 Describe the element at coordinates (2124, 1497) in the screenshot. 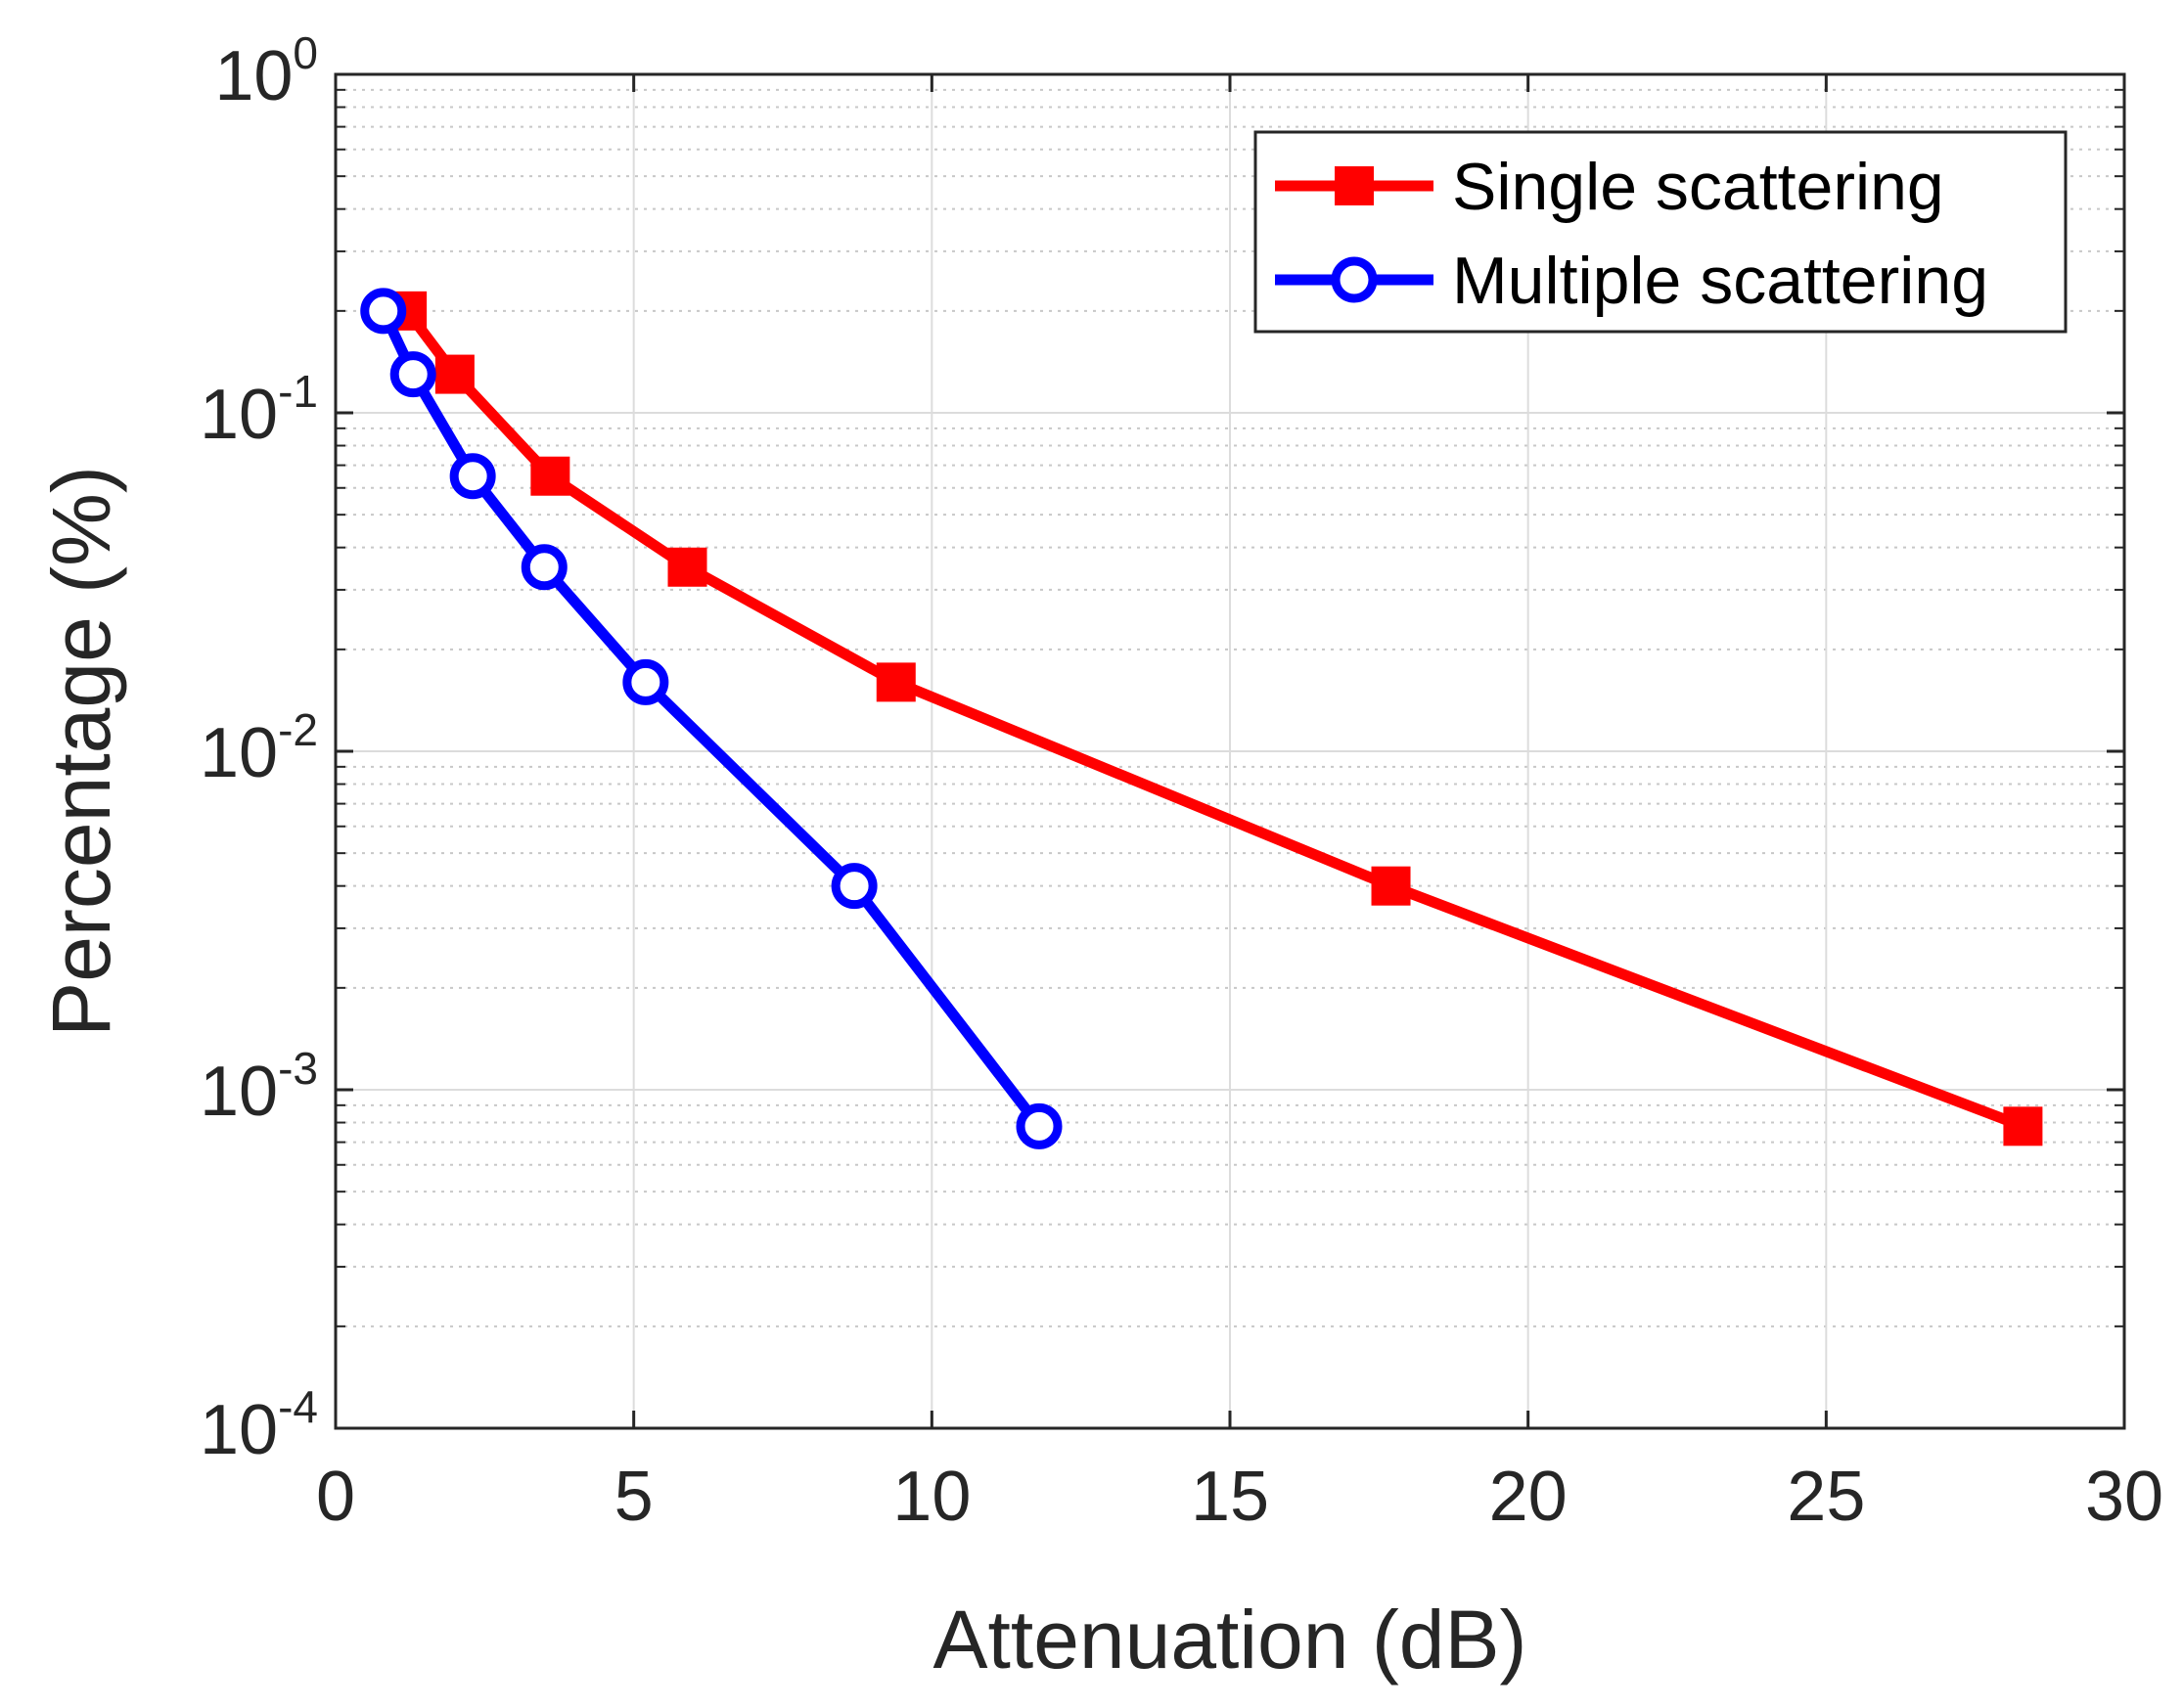

I see `x-tick-label: 30` at that location.